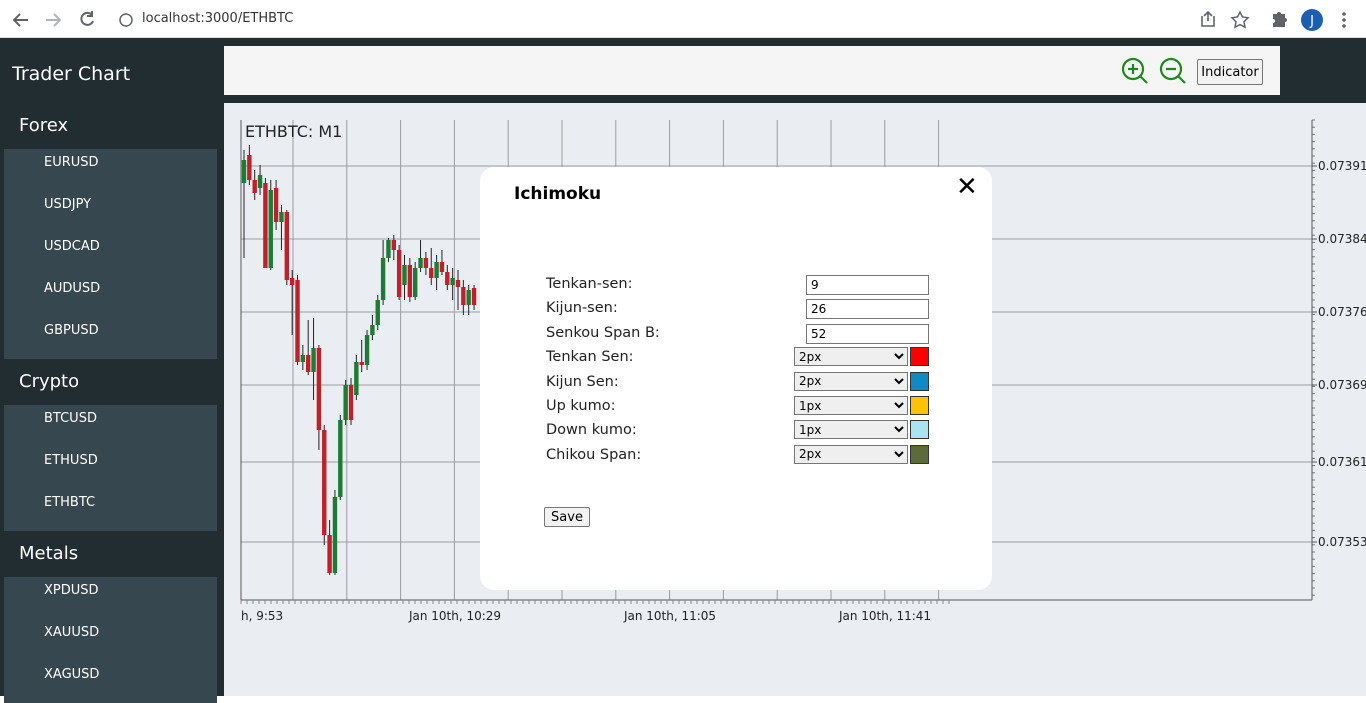  Describe the element at coordinates (72, 246) in the screenshot. I see `symbol-link: USDCAD` at that location.